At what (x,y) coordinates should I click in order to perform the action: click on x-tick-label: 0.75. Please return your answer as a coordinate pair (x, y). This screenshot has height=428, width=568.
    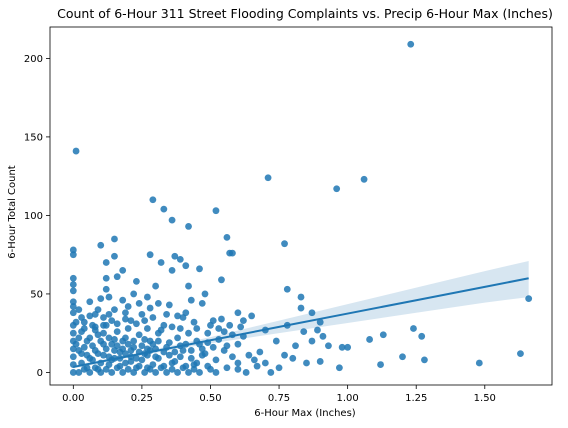
    Looking at the image, I should click on (279, 398).